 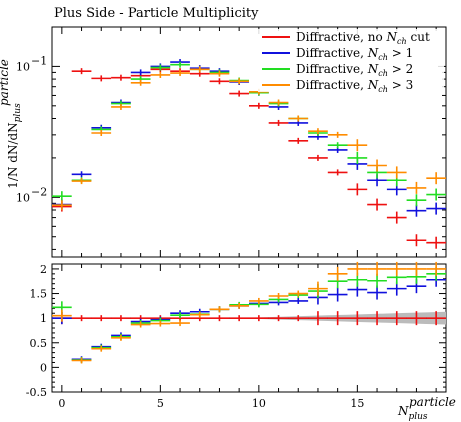 I want to click on legend-entry: Diffractive, Nch > 1, so click(x=354, y=54).